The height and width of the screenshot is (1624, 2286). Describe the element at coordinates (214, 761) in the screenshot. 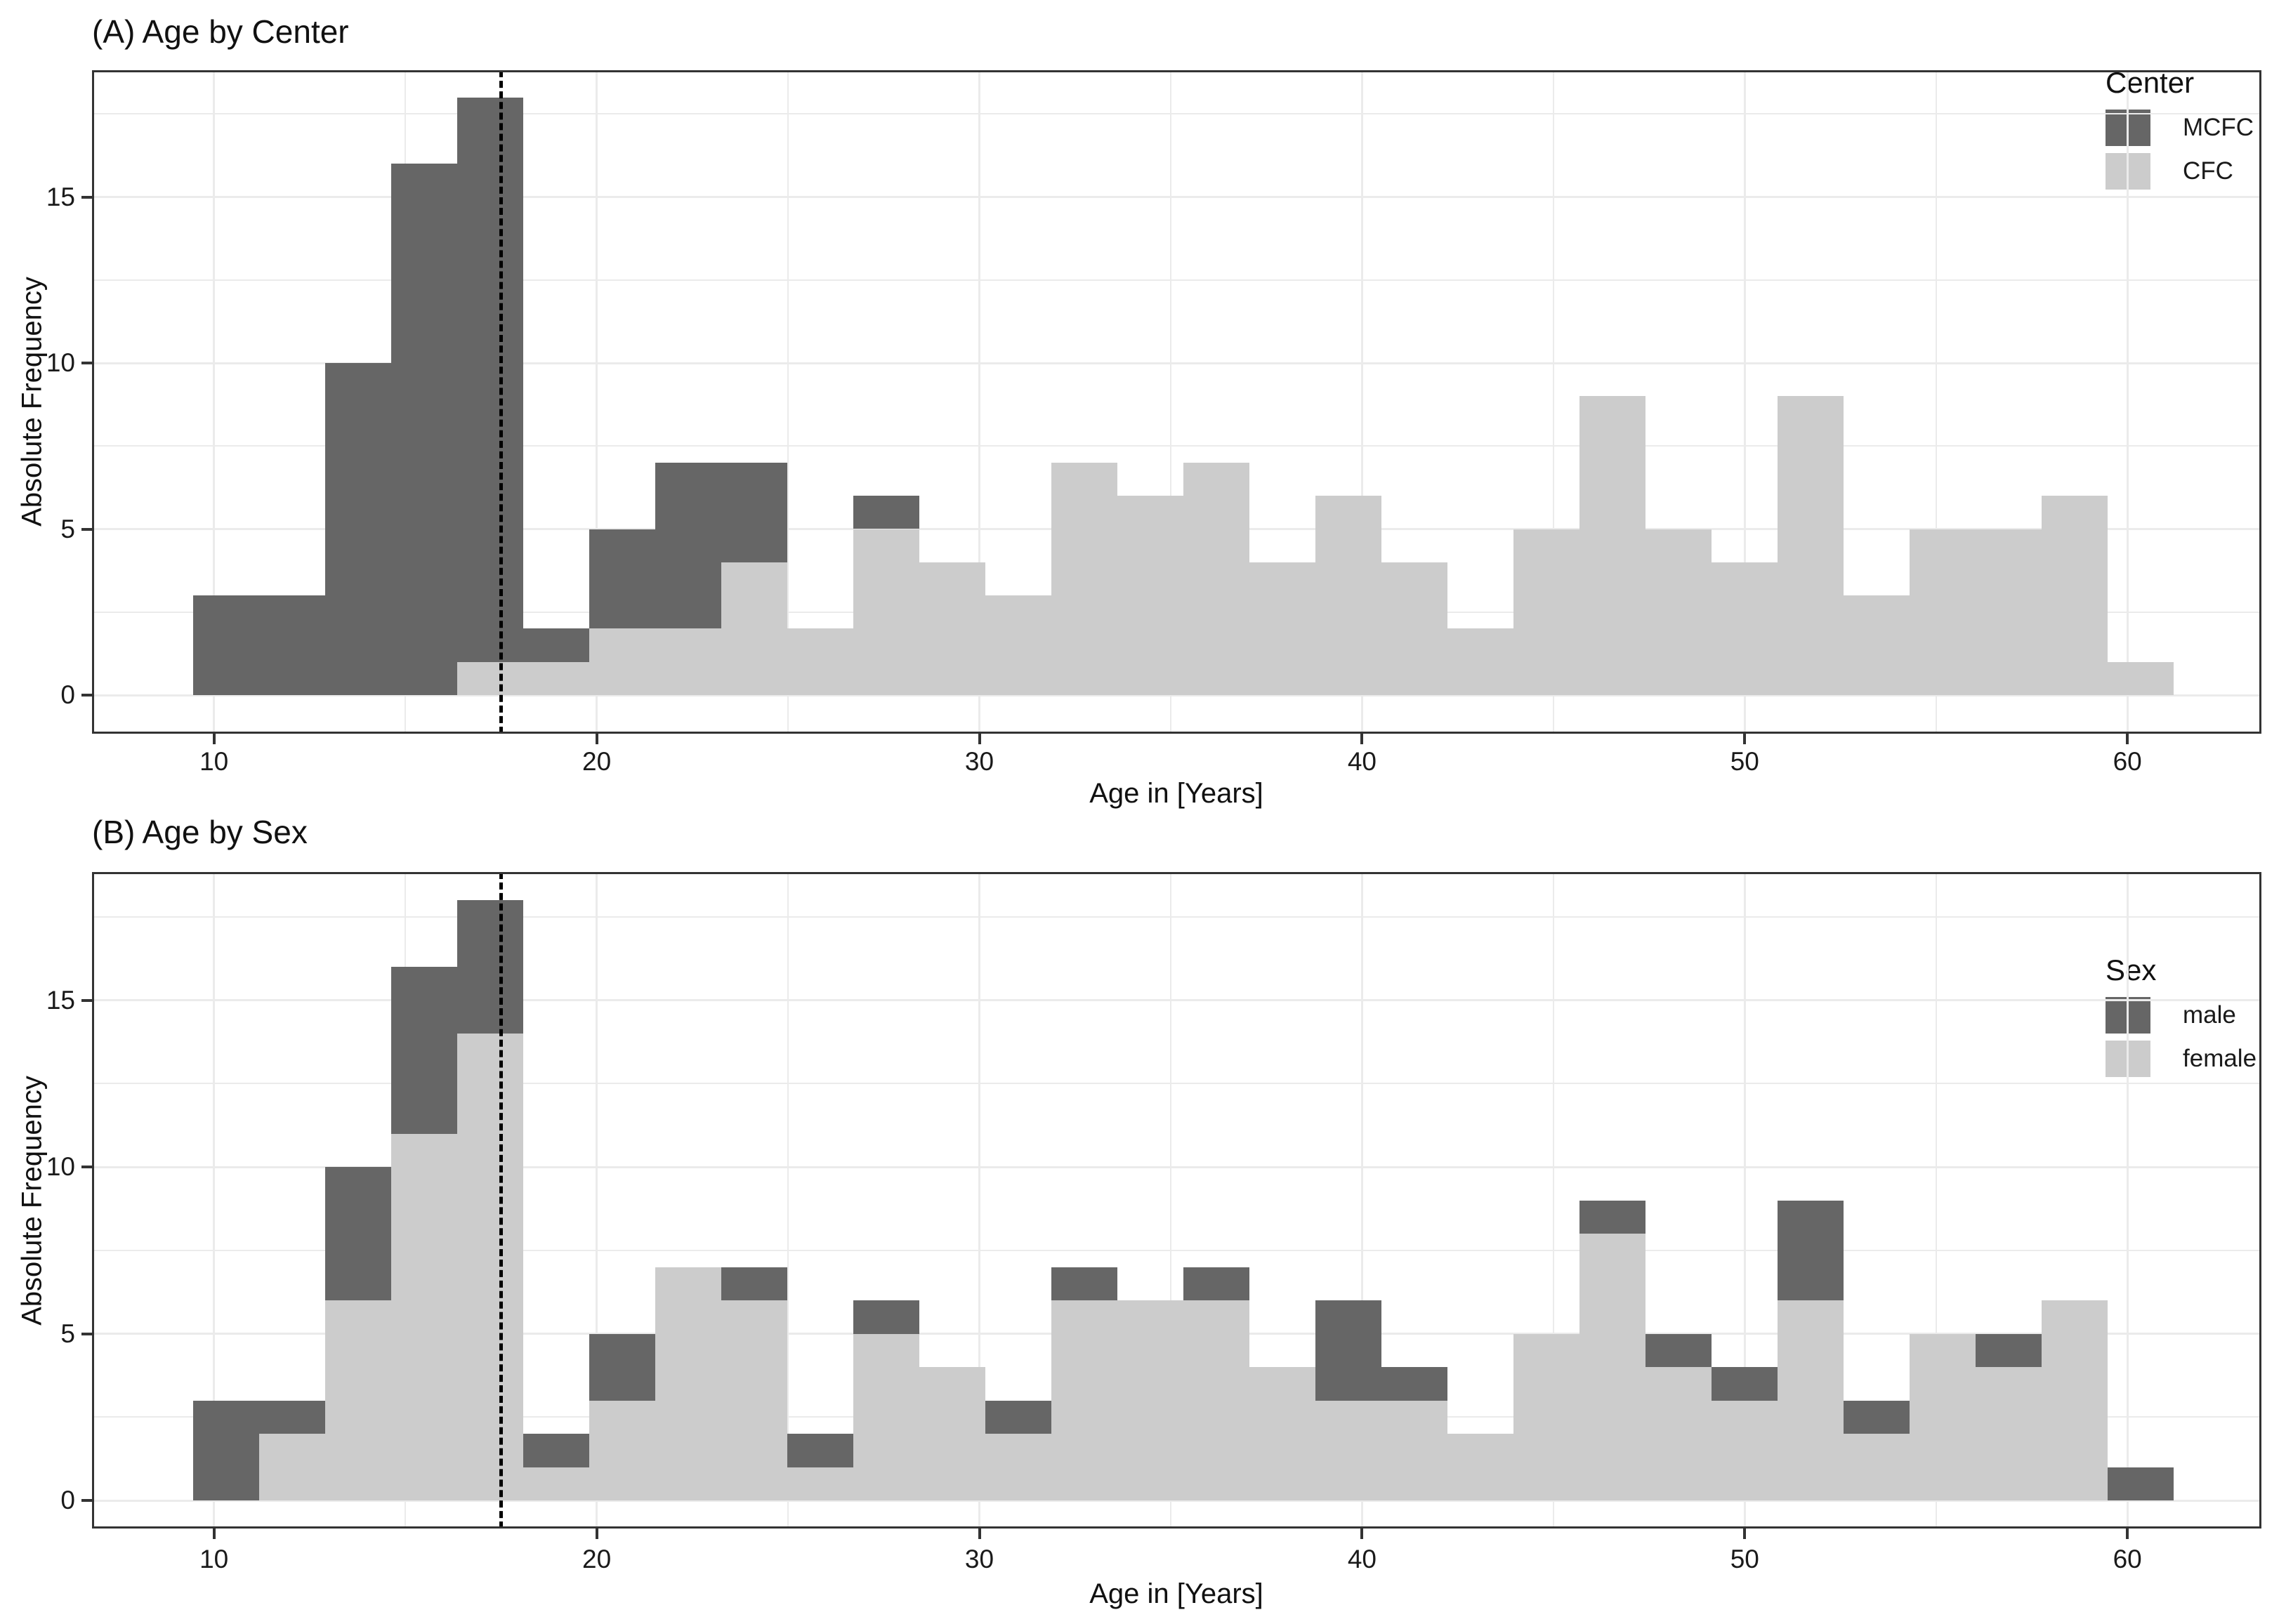

I see `x-axis-tick-label: 10` at that location.